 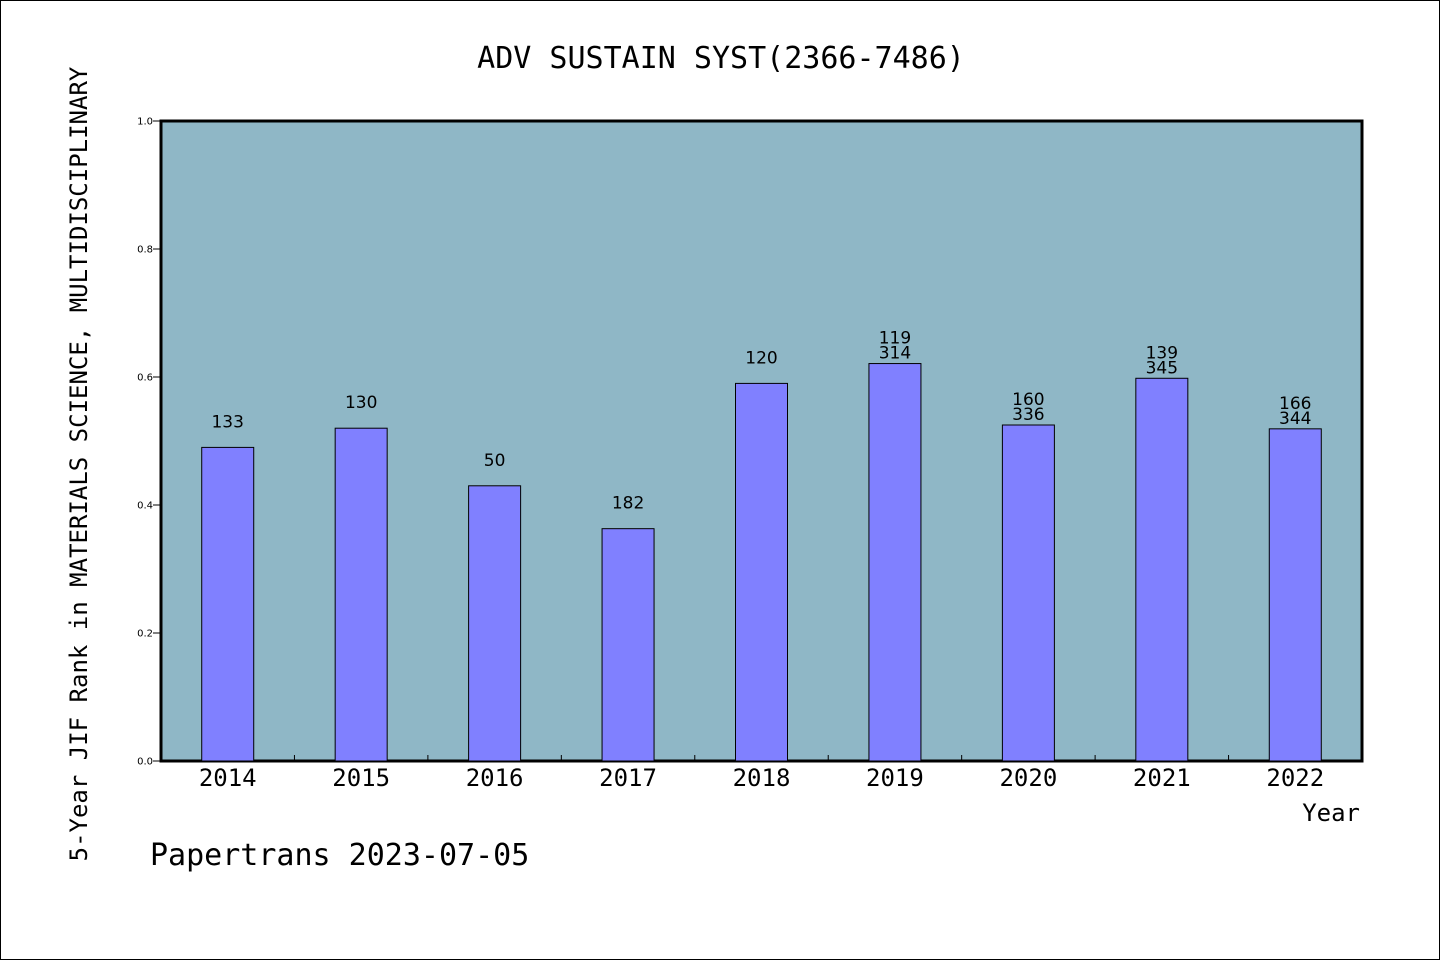 I want to click on x-tick-label: 2020, so click(x=1028, y=778).